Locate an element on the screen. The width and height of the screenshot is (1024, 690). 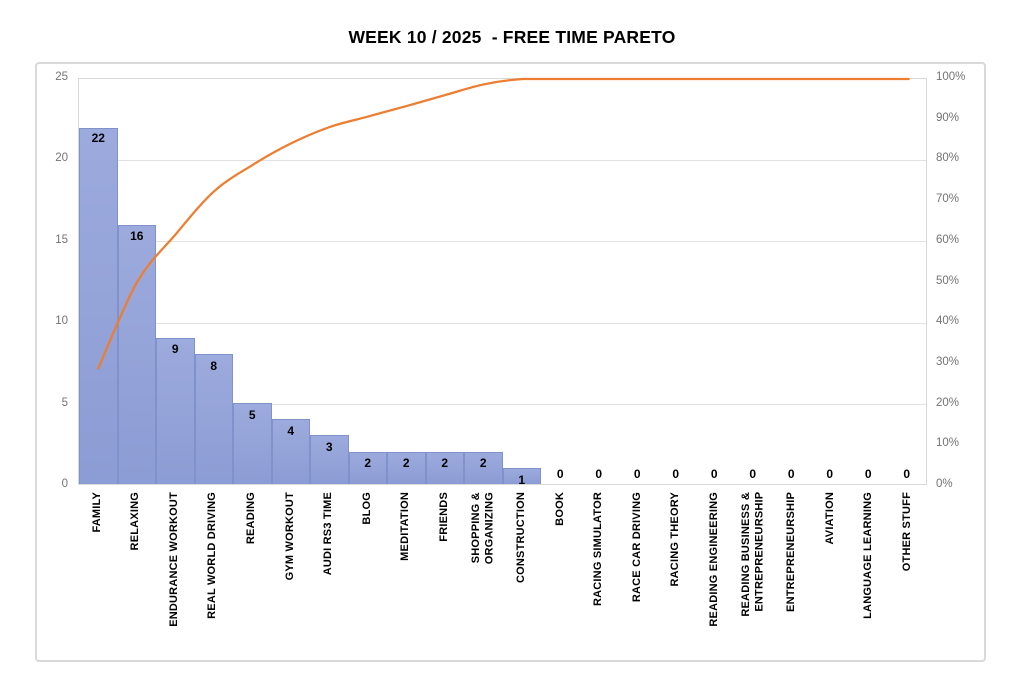
category-cell: SHOPPING & ORGANIZING is located at coordinates (483, 577).